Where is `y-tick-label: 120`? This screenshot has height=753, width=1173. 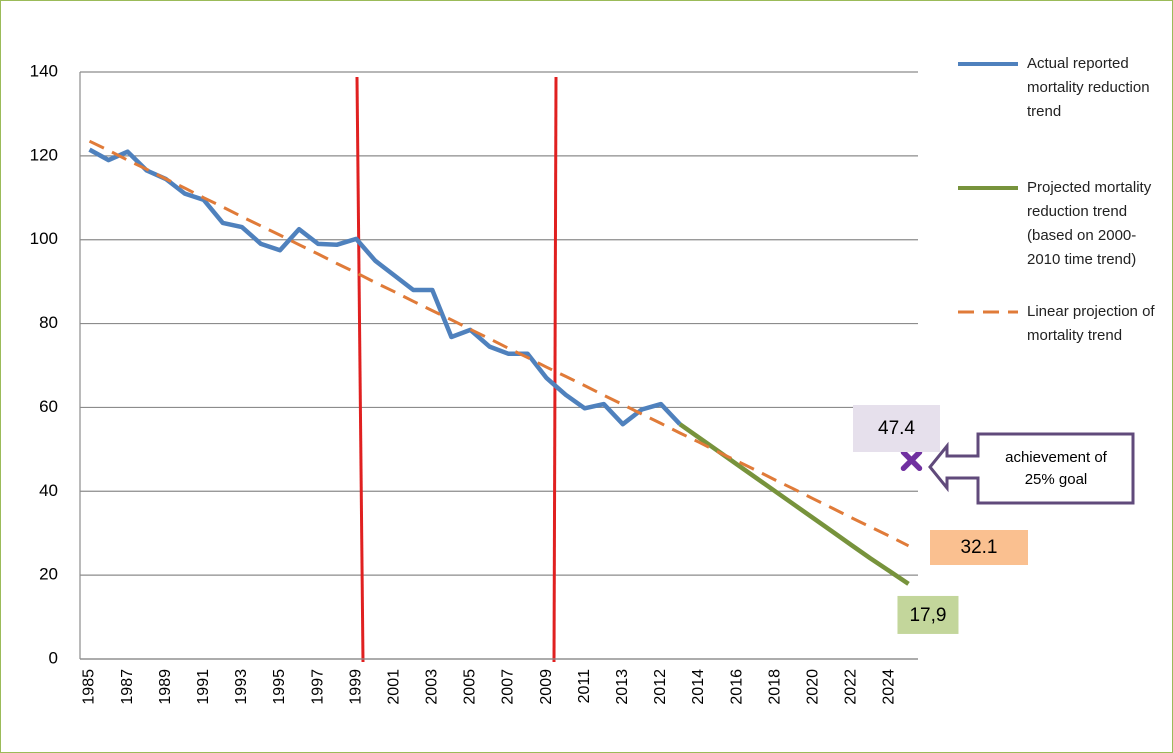 y-tick-label: 120 is located at coordinates (44, 154).